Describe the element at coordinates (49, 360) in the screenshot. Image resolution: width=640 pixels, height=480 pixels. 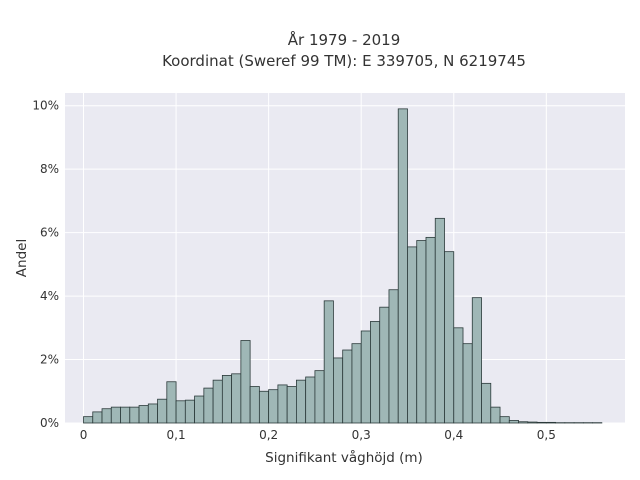
I see `y-tick-label: 2%` at that location.